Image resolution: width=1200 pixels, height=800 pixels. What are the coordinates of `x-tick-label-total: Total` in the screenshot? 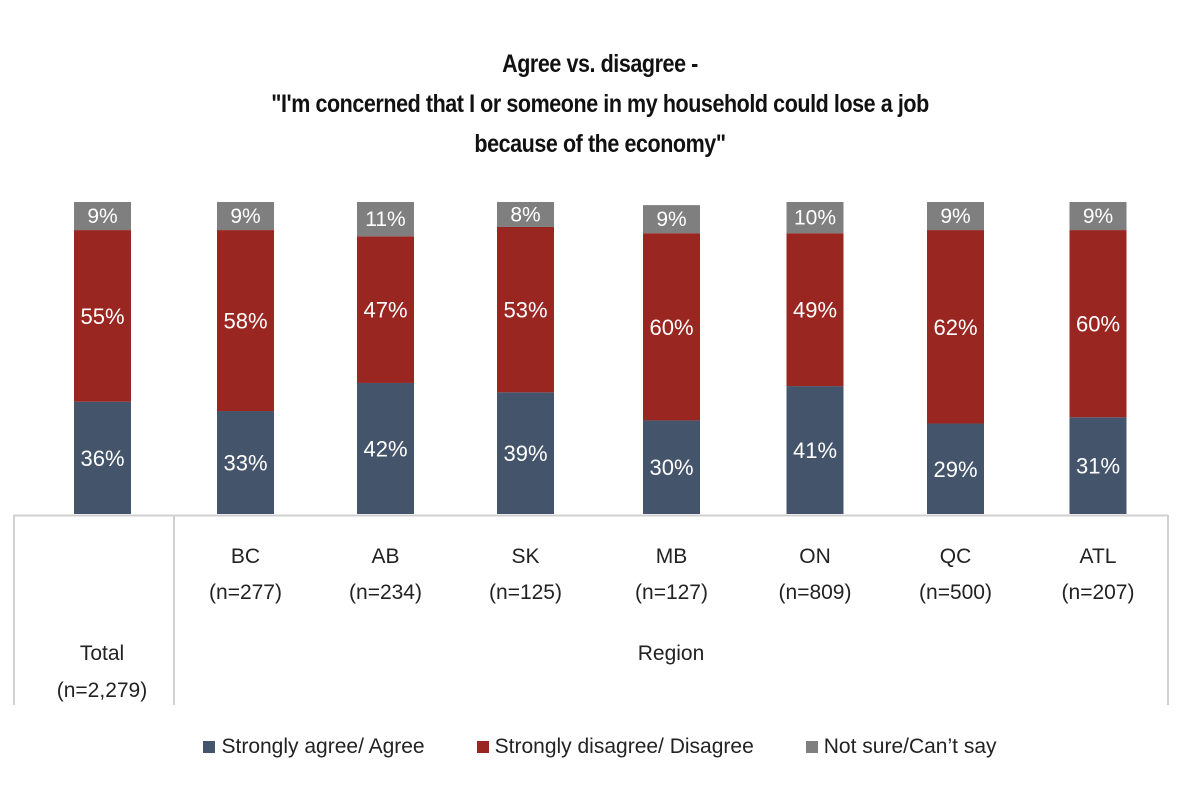 It's located at (102, 653).